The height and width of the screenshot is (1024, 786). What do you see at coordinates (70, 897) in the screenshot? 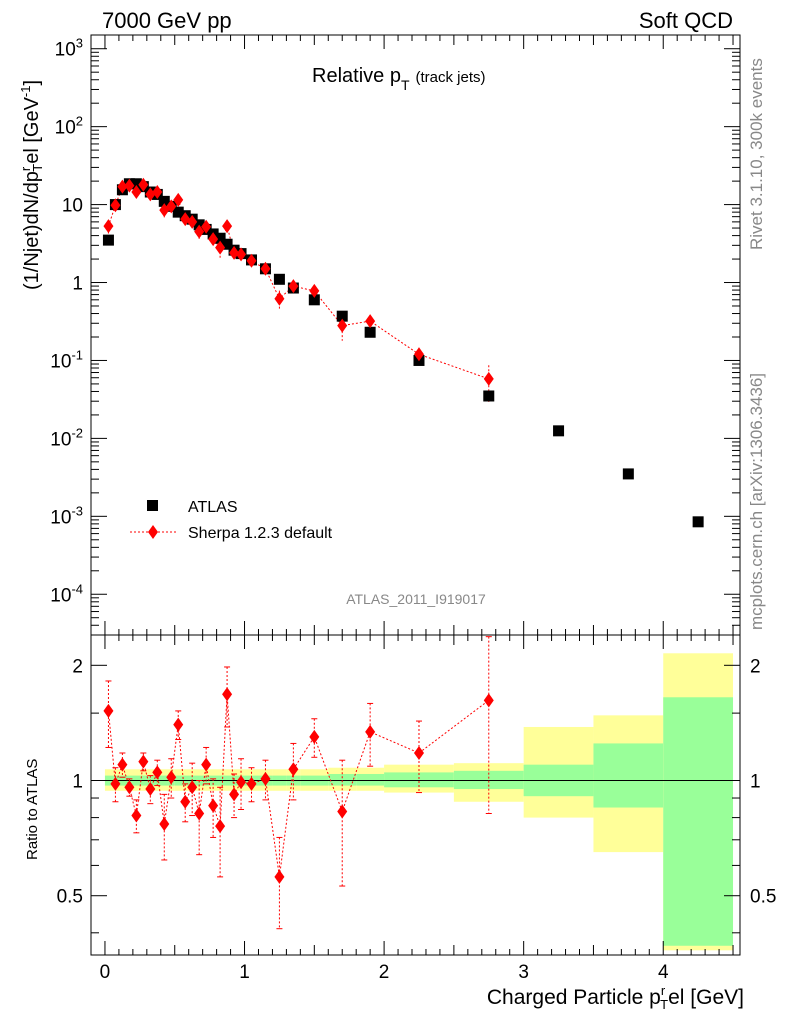
I see `ratio-y-tick-label: 0.5` at bounding box center [70, 897].